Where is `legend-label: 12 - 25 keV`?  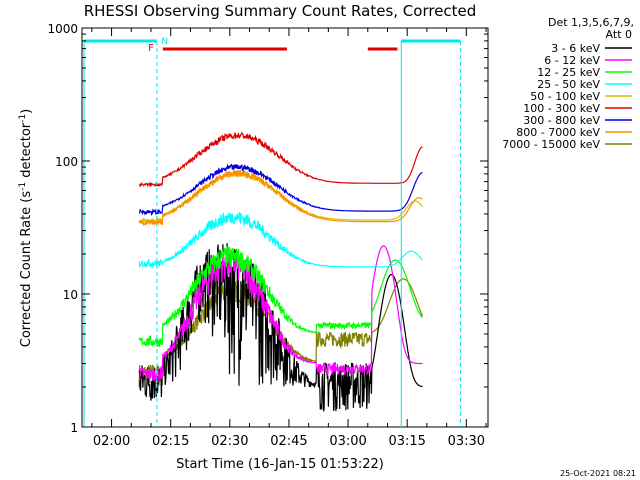 legend-label: 12 - 25 keV is located at coordinates (568, 72).